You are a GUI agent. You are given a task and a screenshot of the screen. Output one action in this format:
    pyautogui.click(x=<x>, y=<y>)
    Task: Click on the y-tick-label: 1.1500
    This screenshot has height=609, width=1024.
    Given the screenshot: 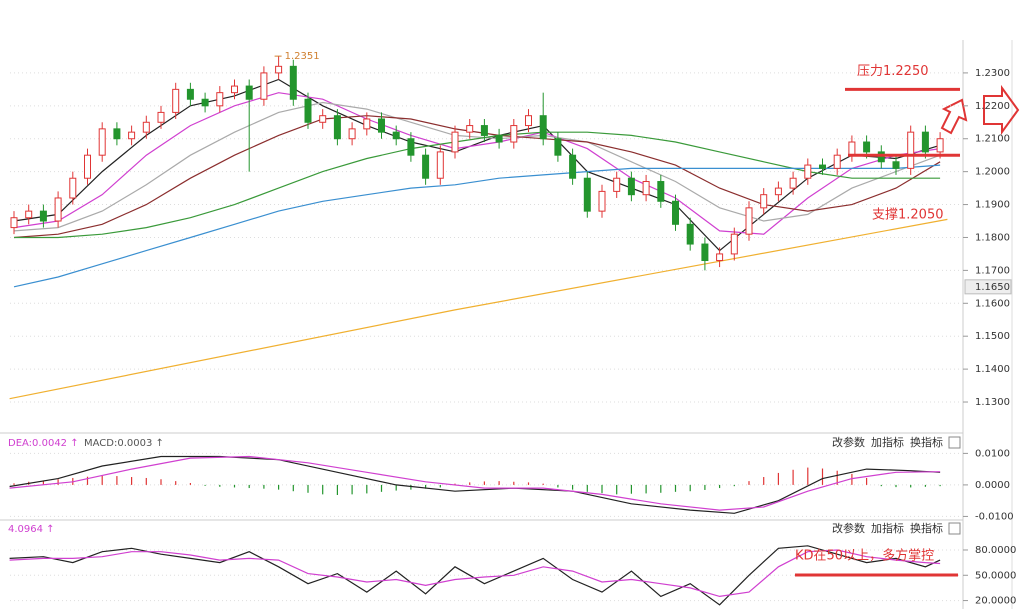 What is the action you would take?
    pyautogui.click(x=992, y=336)
    